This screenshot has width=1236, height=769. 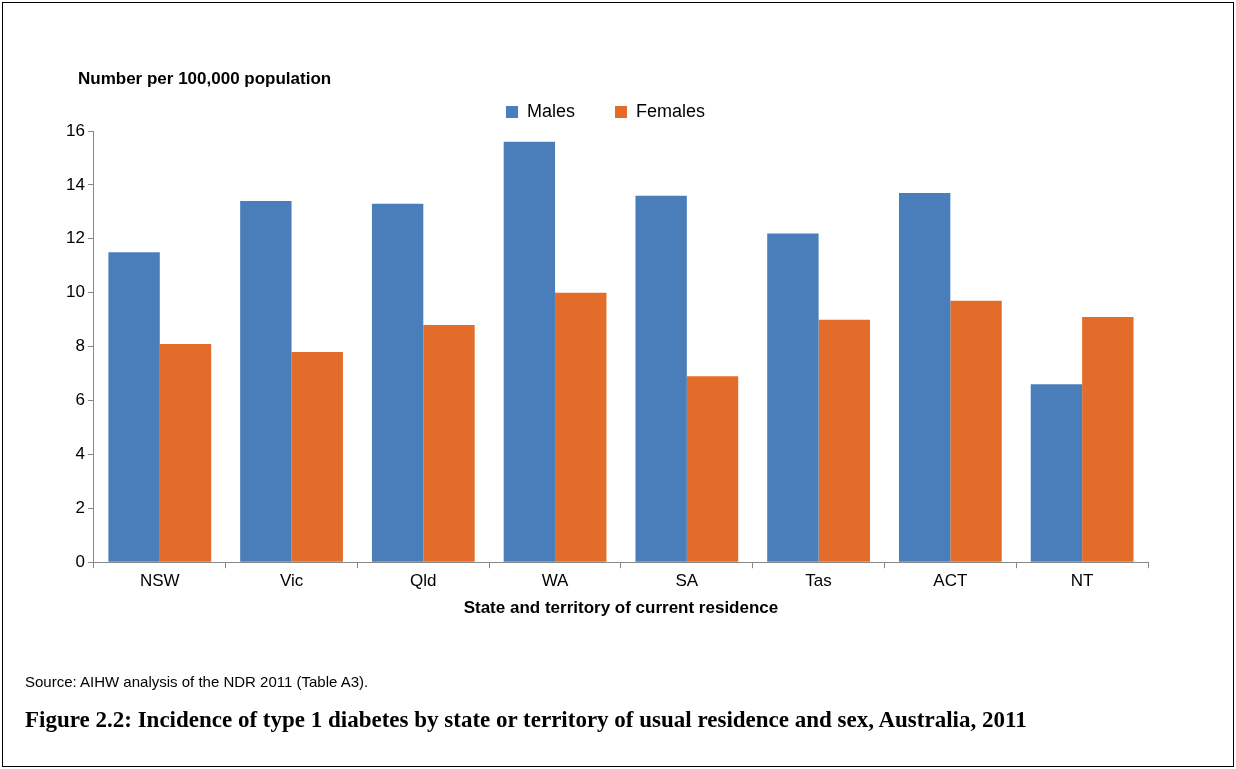 What do you see at coordinates (671, 110) in the screenshot?
I see `legend-label: Females` at bounding box center [671, 110].